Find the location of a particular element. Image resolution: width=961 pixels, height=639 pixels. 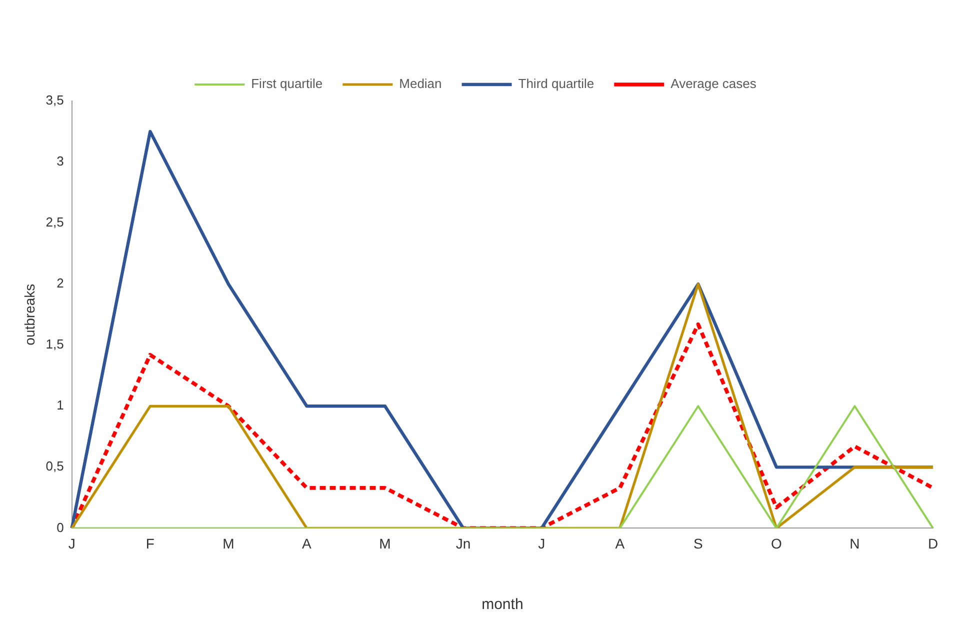

legend-label: Median is located at coordinates (420, 84).